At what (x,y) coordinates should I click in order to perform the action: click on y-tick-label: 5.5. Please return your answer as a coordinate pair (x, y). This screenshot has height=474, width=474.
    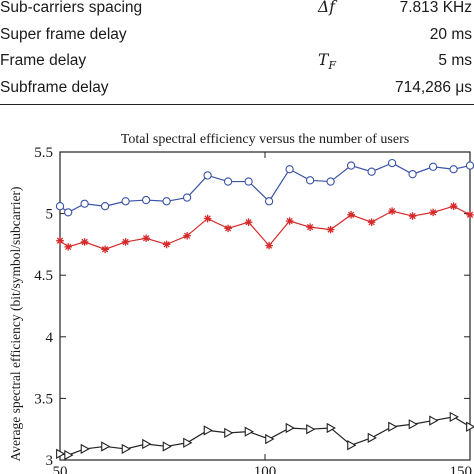
    Looking at the image, I should click on (43, 153).